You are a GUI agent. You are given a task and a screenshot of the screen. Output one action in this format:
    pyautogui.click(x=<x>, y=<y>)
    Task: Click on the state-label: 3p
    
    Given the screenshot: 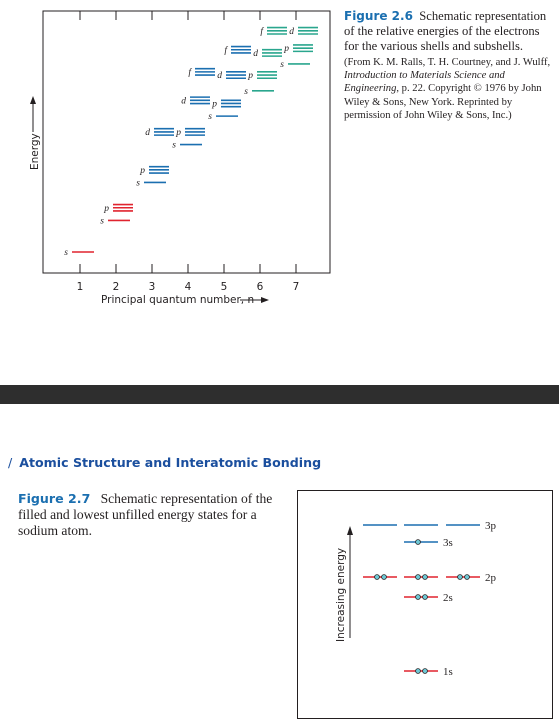 What is the action you would take?
    pyautogui.click(x=491, y=526)
    